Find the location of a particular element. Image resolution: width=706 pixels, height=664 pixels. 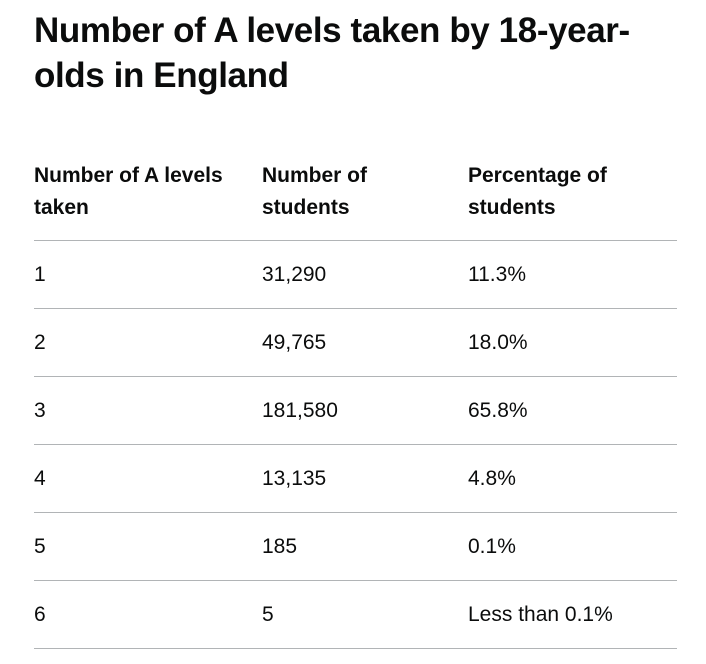

cell-a-levels-taken: 1 is located at coordinates (148, 274).